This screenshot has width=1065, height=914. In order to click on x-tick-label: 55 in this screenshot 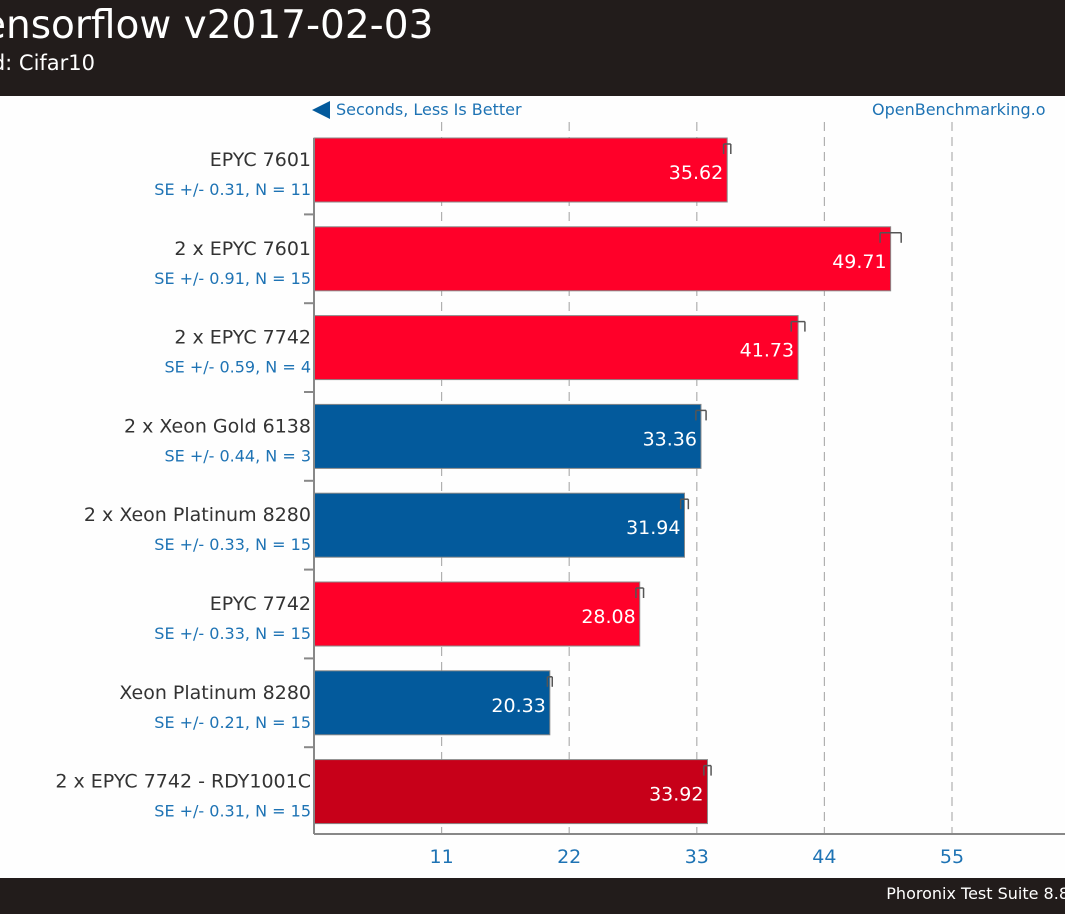, I will do `click(952, 857)`.